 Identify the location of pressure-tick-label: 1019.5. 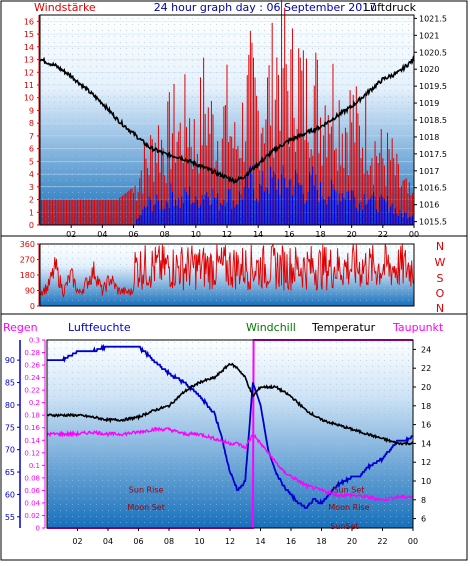
(433, 86).